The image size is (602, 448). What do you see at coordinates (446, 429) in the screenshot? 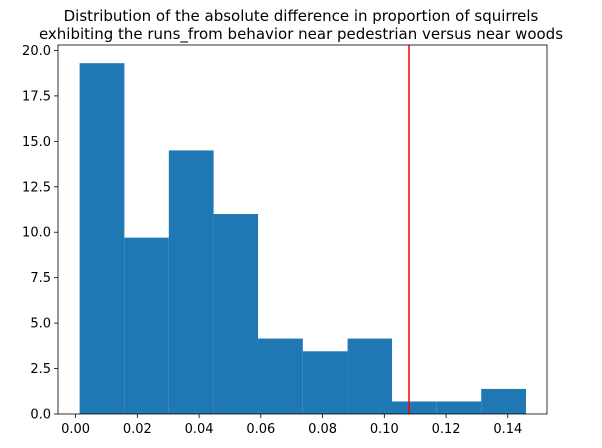
I see `x-tick-label: 0.12` at bounding box center [446, 429].